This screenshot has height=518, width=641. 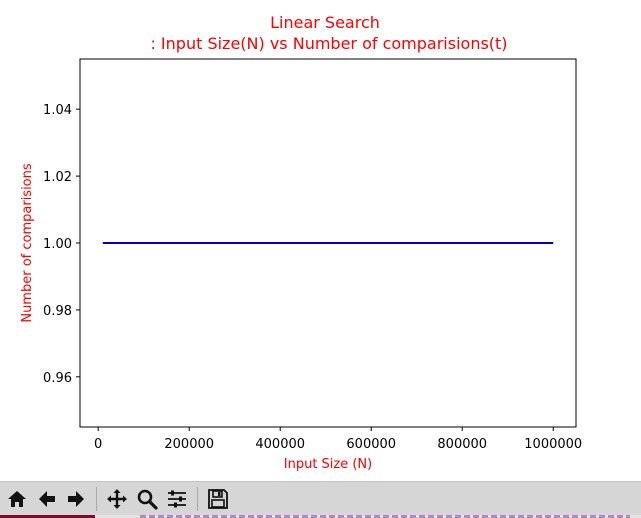 What do you see at coordinates (57, 378) in the screenshot?
I see `y-tick-label: 0.96` at bounding box center [57, 378].